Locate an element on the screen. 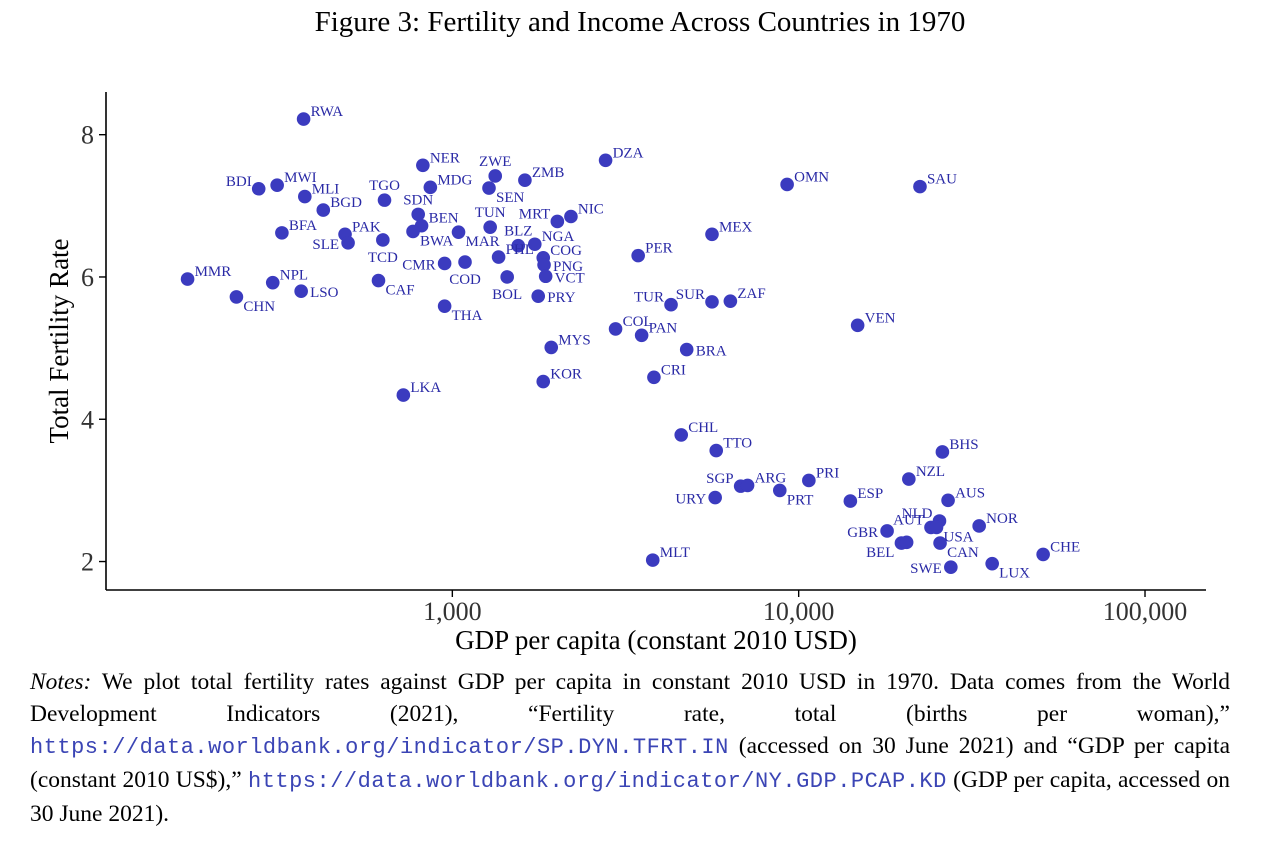 This screenshot has width=1280, height=844. point-label-tgo: TGO is located at coordinates (384, 186).